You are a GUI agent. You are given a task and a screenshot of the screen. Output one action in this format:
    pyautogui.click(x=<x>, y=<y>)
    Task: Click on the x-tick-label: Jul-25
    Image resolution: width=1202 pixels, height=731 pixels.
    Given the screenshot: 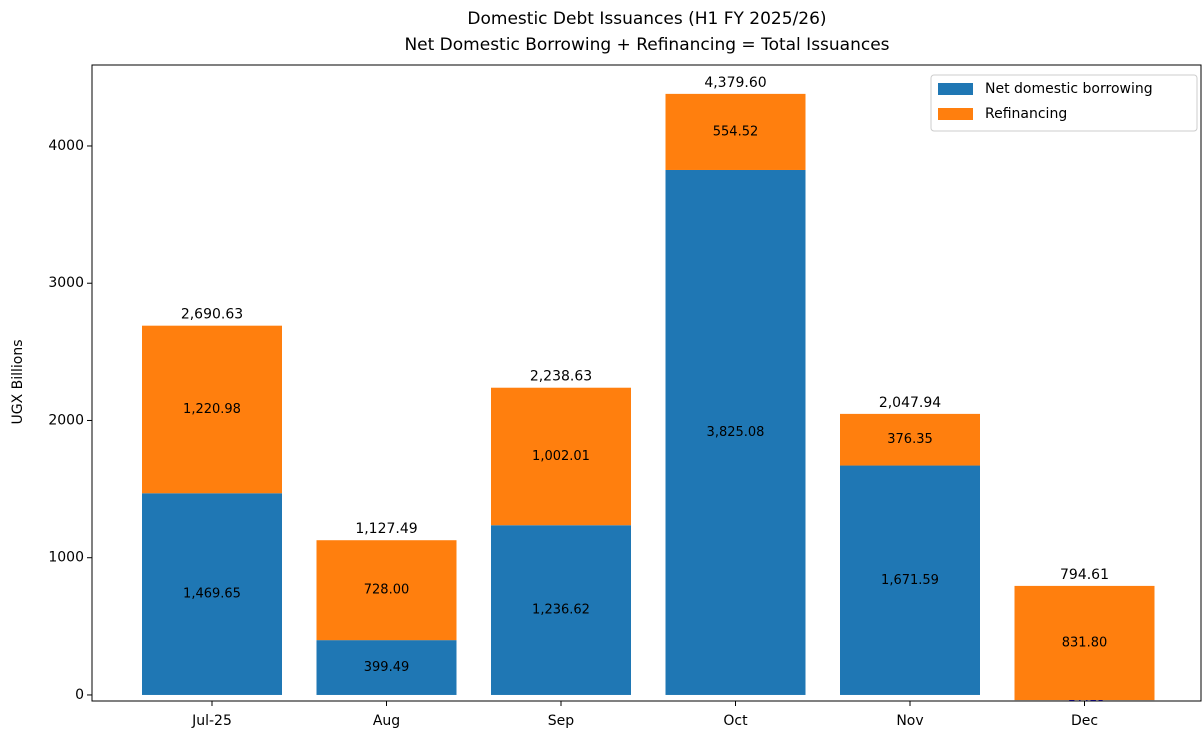 What is the action you would take?
    pyautogui.click(x=211, y=721)
    